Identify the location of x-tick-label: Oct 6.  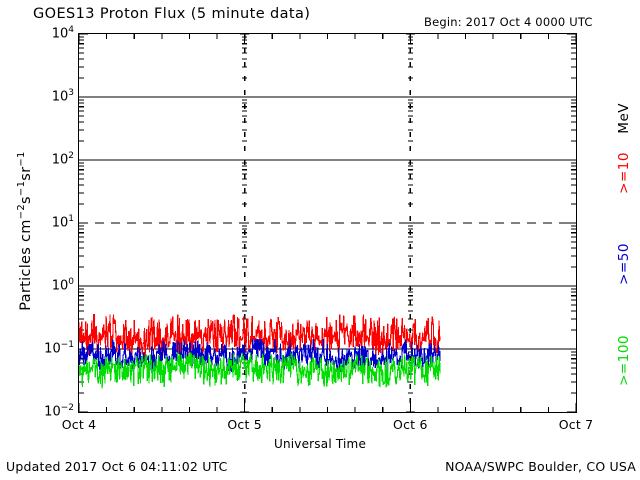
(410, 424).